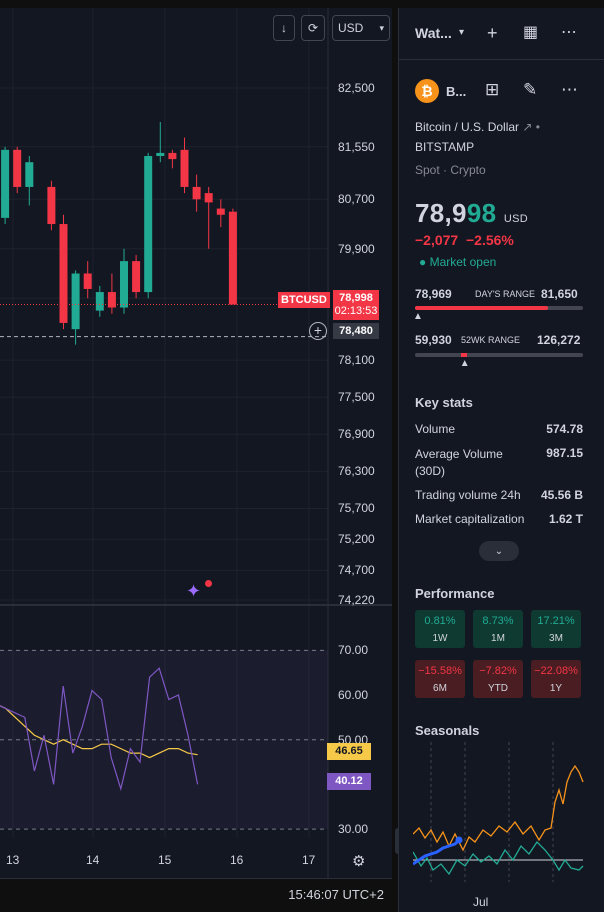  What do you see at coordinates (471, 213) in the screenshot?
I see `price-display: 78,998 USD` at bounding box center [471, 213].